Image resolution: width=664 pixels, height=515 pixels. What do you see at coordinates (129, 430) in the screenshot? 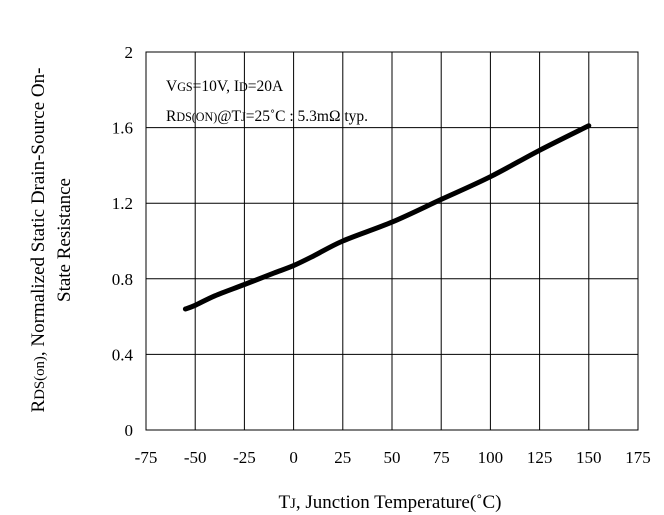
I see `y-tick-label: 0` at bounding box center [129, 430].